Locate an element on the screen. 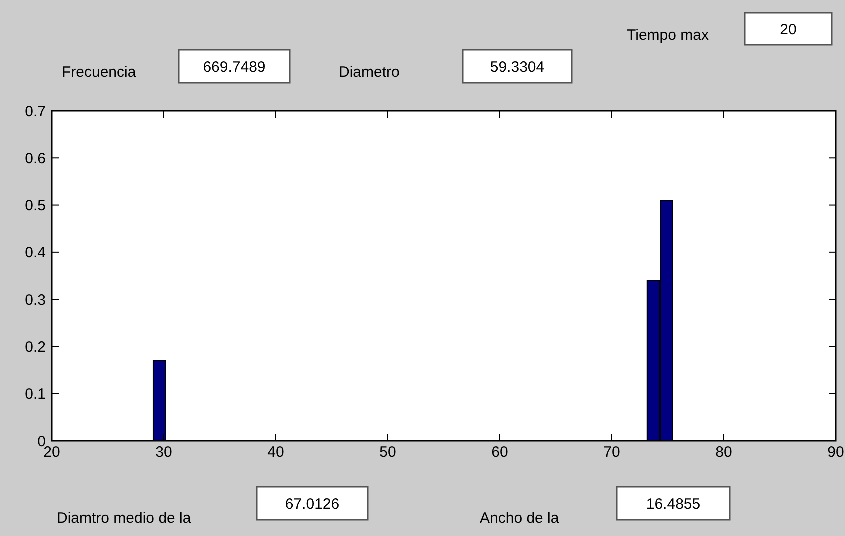  x-tick-label: 80 is located at coordinates (724, 452).